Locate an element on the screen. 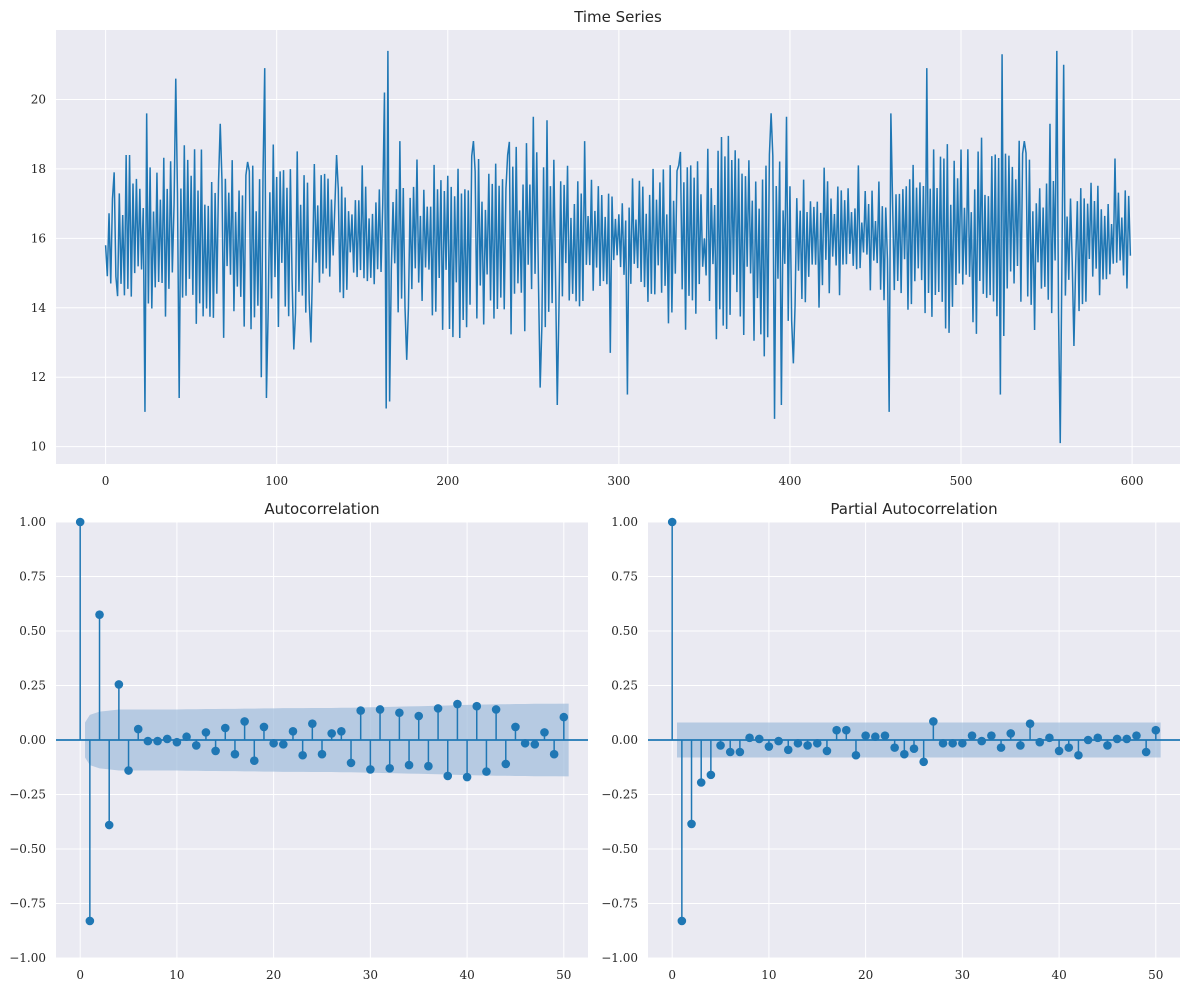  time-series-ytick-label: 14 is located at coordinates (39, 308).